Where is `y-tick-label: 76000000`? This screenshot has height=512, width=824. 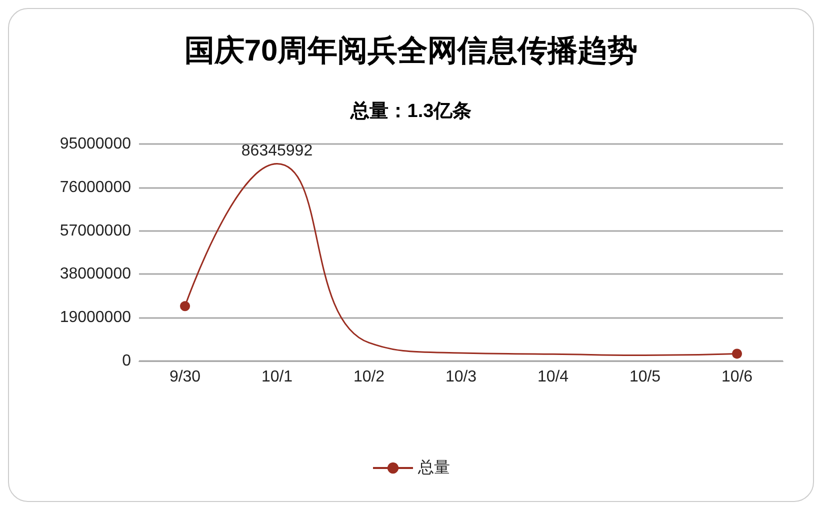
y-tick-label: 76000000 is located at coordinates (96, 187).